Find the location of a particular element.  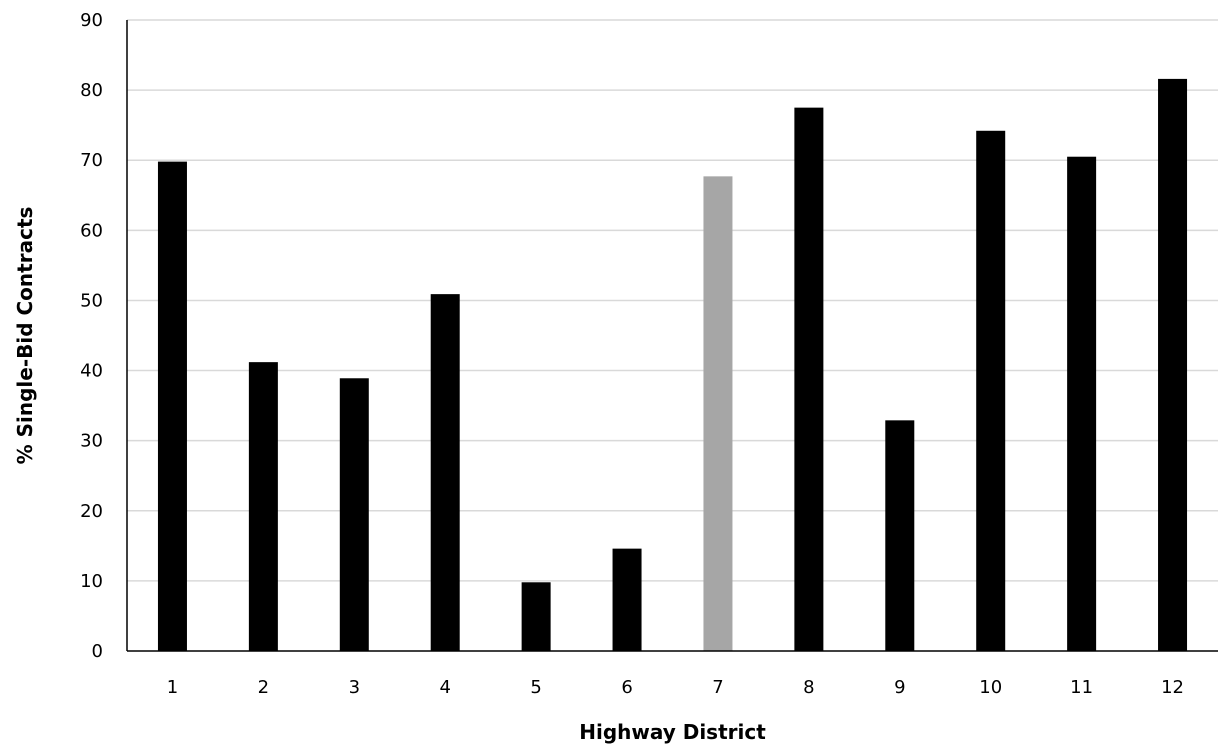

x-tick-label: 6 is located at coordinates (626, 687).